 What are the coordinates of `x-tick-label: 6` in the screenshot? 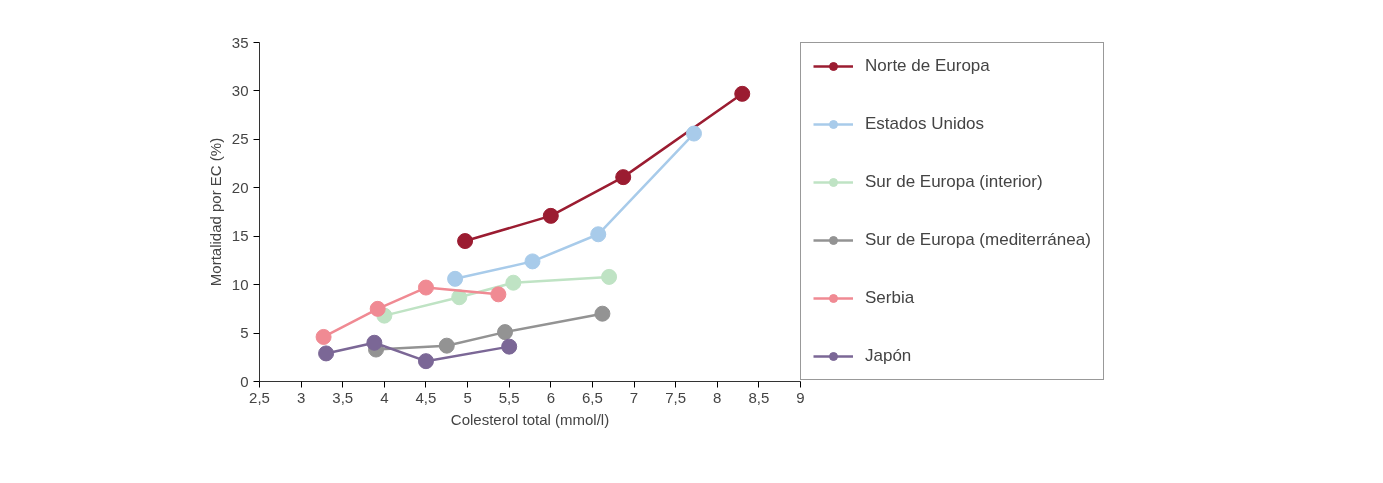 It's located at (550, 397).